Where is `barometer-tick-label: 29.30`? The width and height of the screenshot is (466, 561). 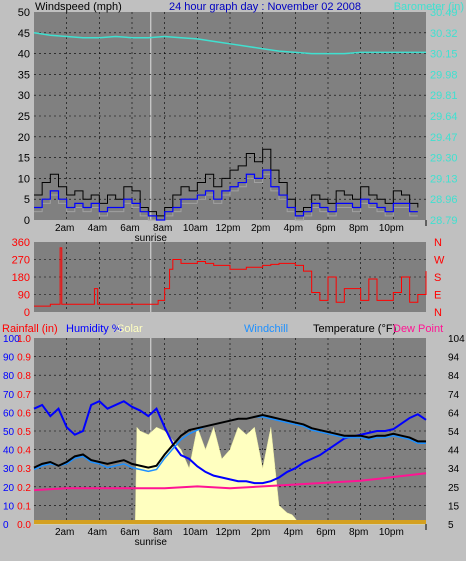 barometer-tick-label: 29.30 is located at coordinates (444, 159).